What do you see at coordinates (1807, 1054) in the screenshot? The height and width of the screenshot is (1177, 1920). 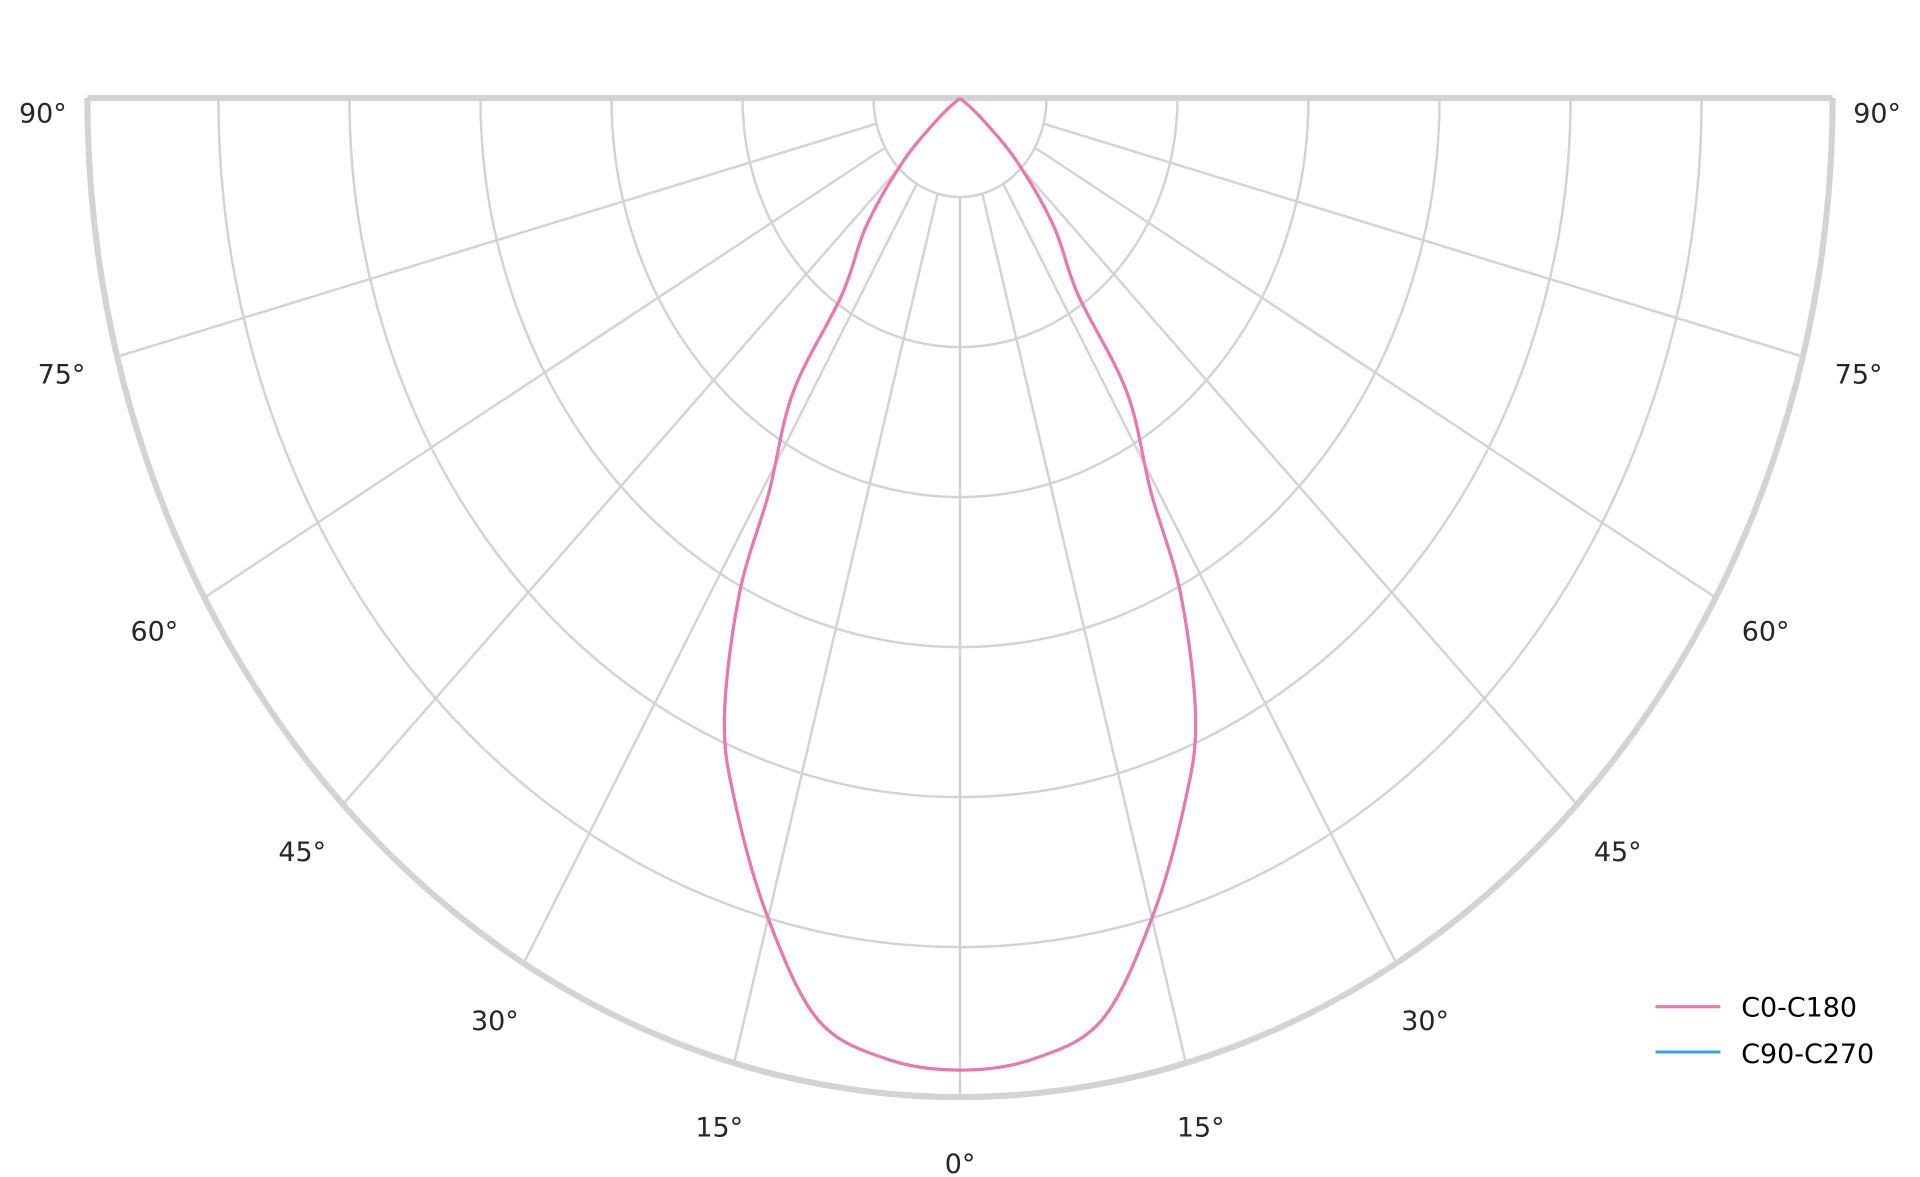 I see `legend-label-c90-c270: C90-C270` at bounding box center [1807, 1054].